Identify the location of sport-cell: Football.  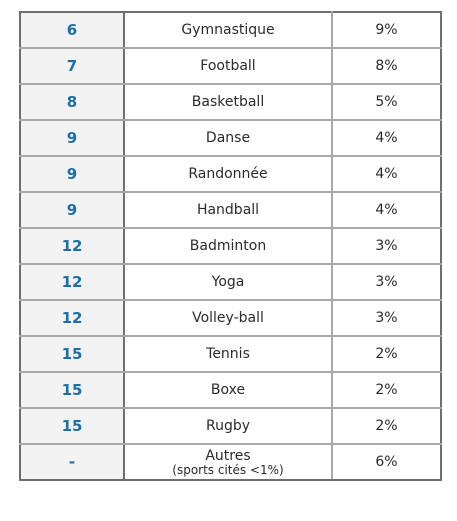
(228, 66).